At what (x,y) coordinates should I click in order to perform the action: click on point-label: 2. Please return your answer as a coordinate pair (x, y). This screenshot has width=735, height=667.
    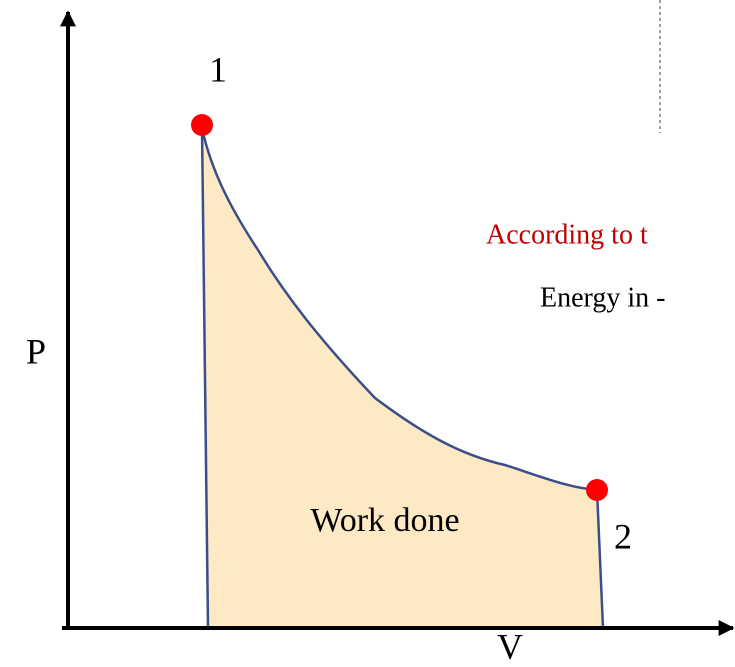
    Looking at the image, I should click on (623, 536).